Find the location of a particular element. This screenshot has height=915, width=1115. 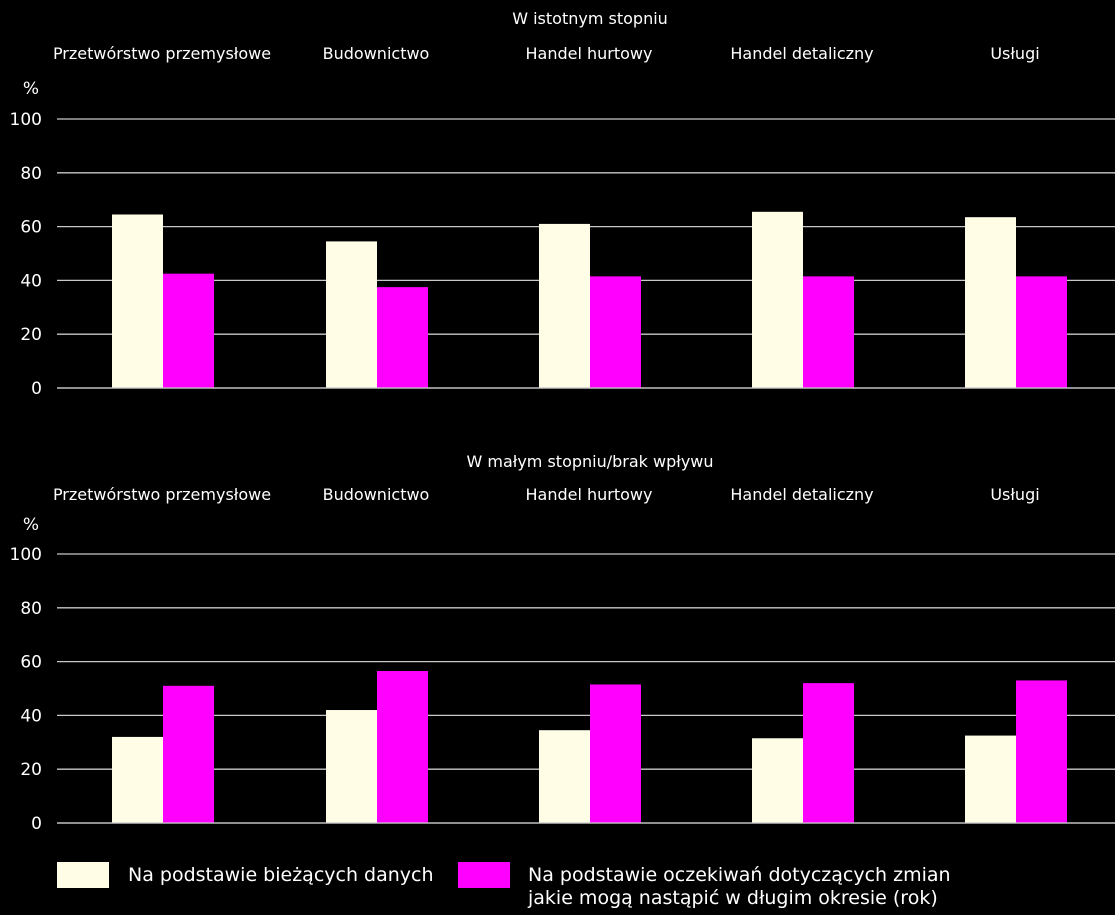

panel-2-y-unit-label: % is located at coordinates (31, 525).